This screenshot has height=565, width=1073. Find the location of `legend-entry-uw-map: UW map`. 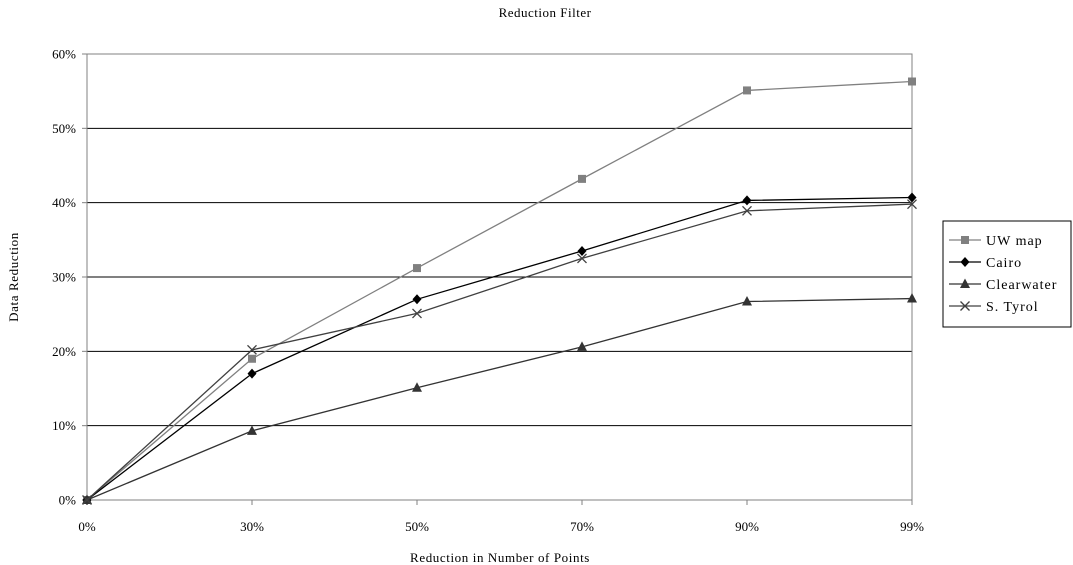

legend-entry-uw-map: UW map is located at coordinates (996, 241).